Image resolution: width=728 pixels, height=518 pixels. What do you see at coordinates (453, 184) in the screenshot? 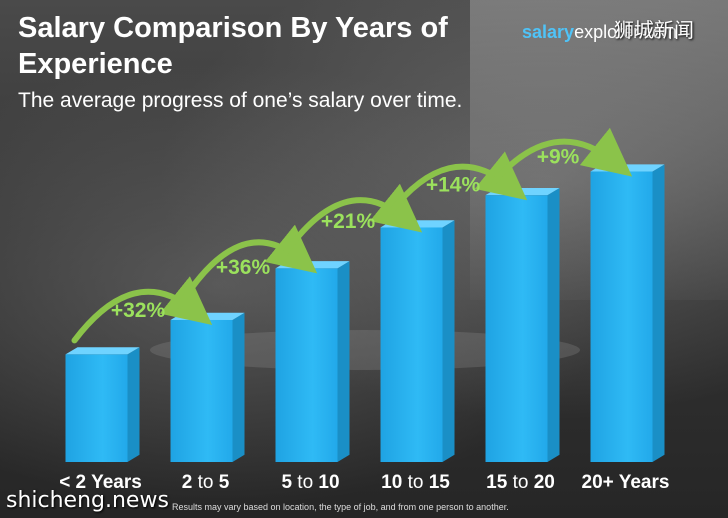
I see `increase-label-3: +14%` at bounding box center [453, 184].